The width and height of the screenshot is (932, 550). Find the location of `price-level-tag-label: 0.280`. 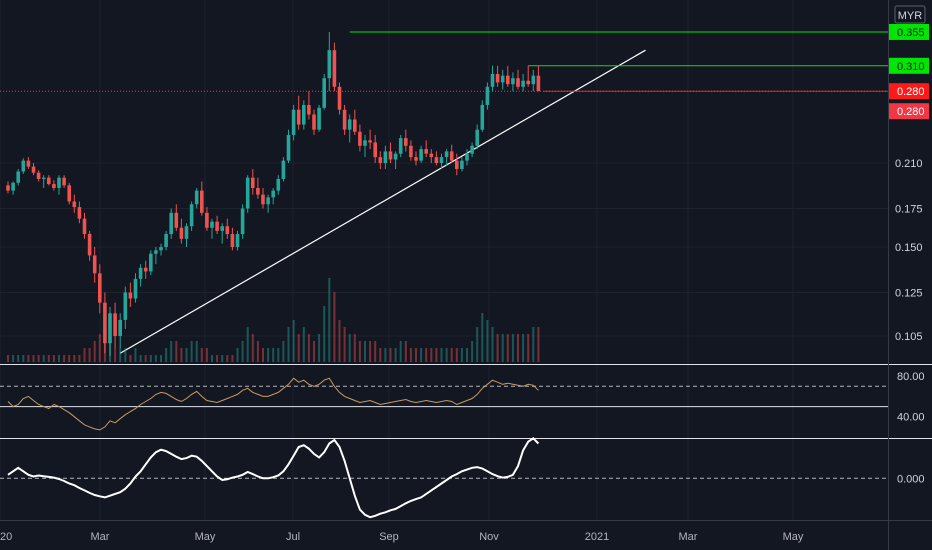

price-level-tag-label: 0.280 is located at coordinates (911, 92).